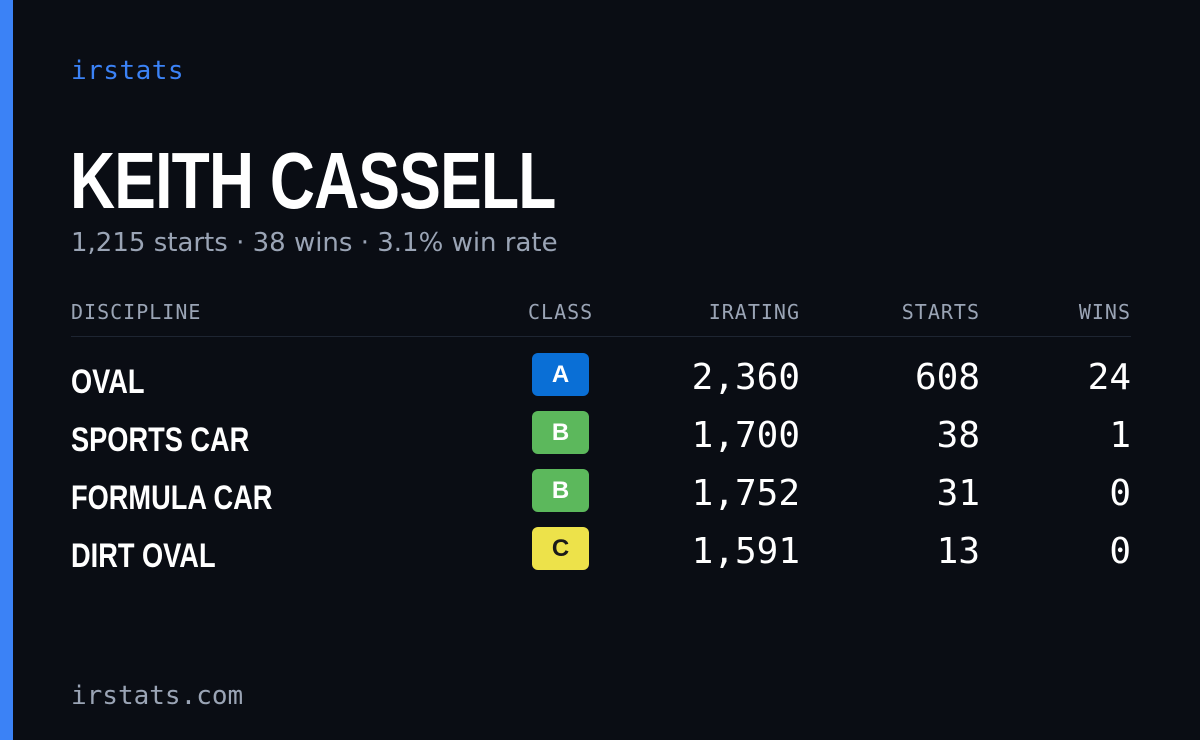  I want to click on class-badge: C, so click(560, 548).